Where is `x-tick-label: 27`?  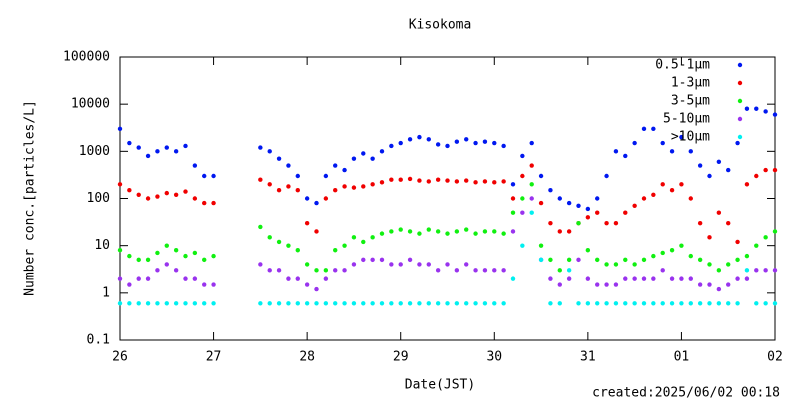
x-tick-label: 27 is located at coordinates (214, 357).